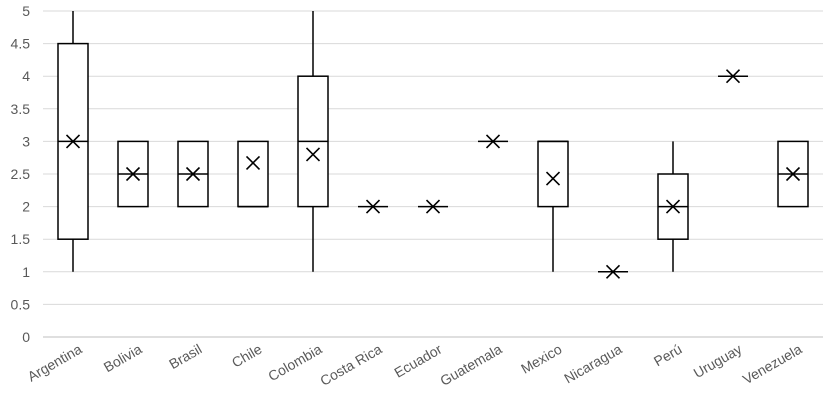 The height and width of the screenshot is (413, 829). What do you see at coordinates (26, 207) in the screenshot?
I see `y-tick-label: 2` at bounding box center [26, 207].